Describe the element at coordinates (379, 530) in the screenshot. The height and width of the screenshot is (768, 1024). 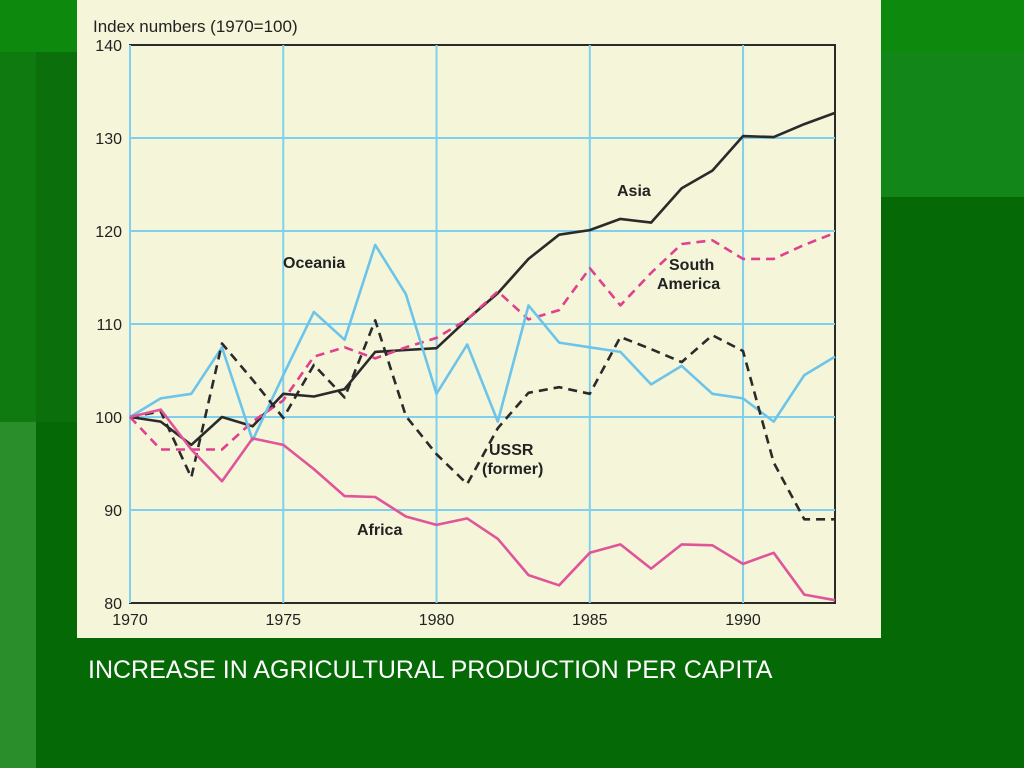
I see `annotation-africa: Africa` at that location.